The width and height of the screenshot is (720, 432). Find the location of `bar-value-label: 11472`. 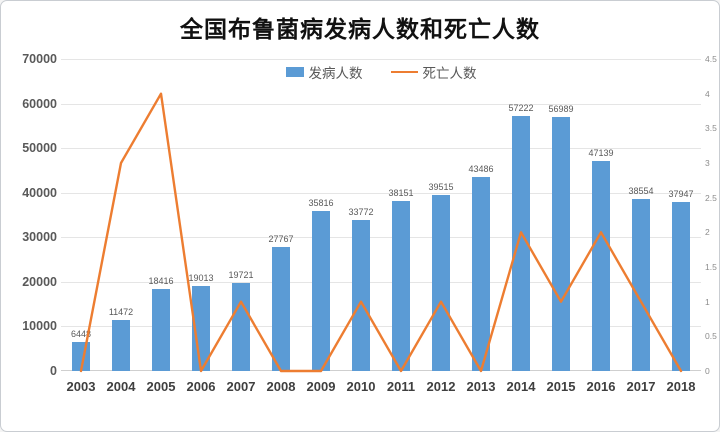

bar-value-label: 11472 is located at coordinates (121, 311).